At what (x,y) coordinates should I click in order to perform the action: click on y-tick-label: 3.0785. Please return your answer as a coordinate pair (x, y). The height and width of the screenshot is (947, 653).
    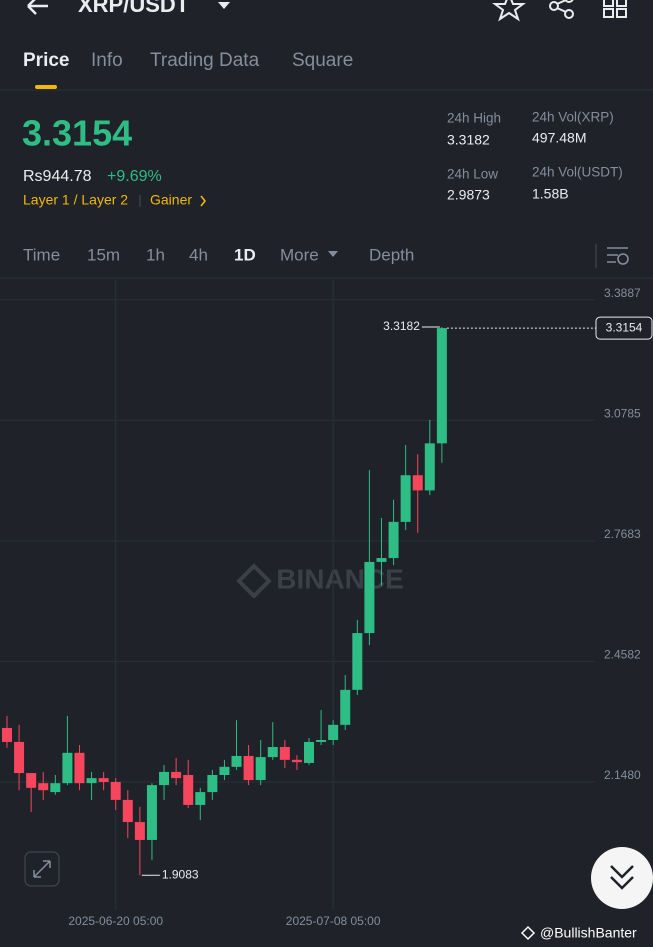
    Looking at the image, I should click on (622, 413).